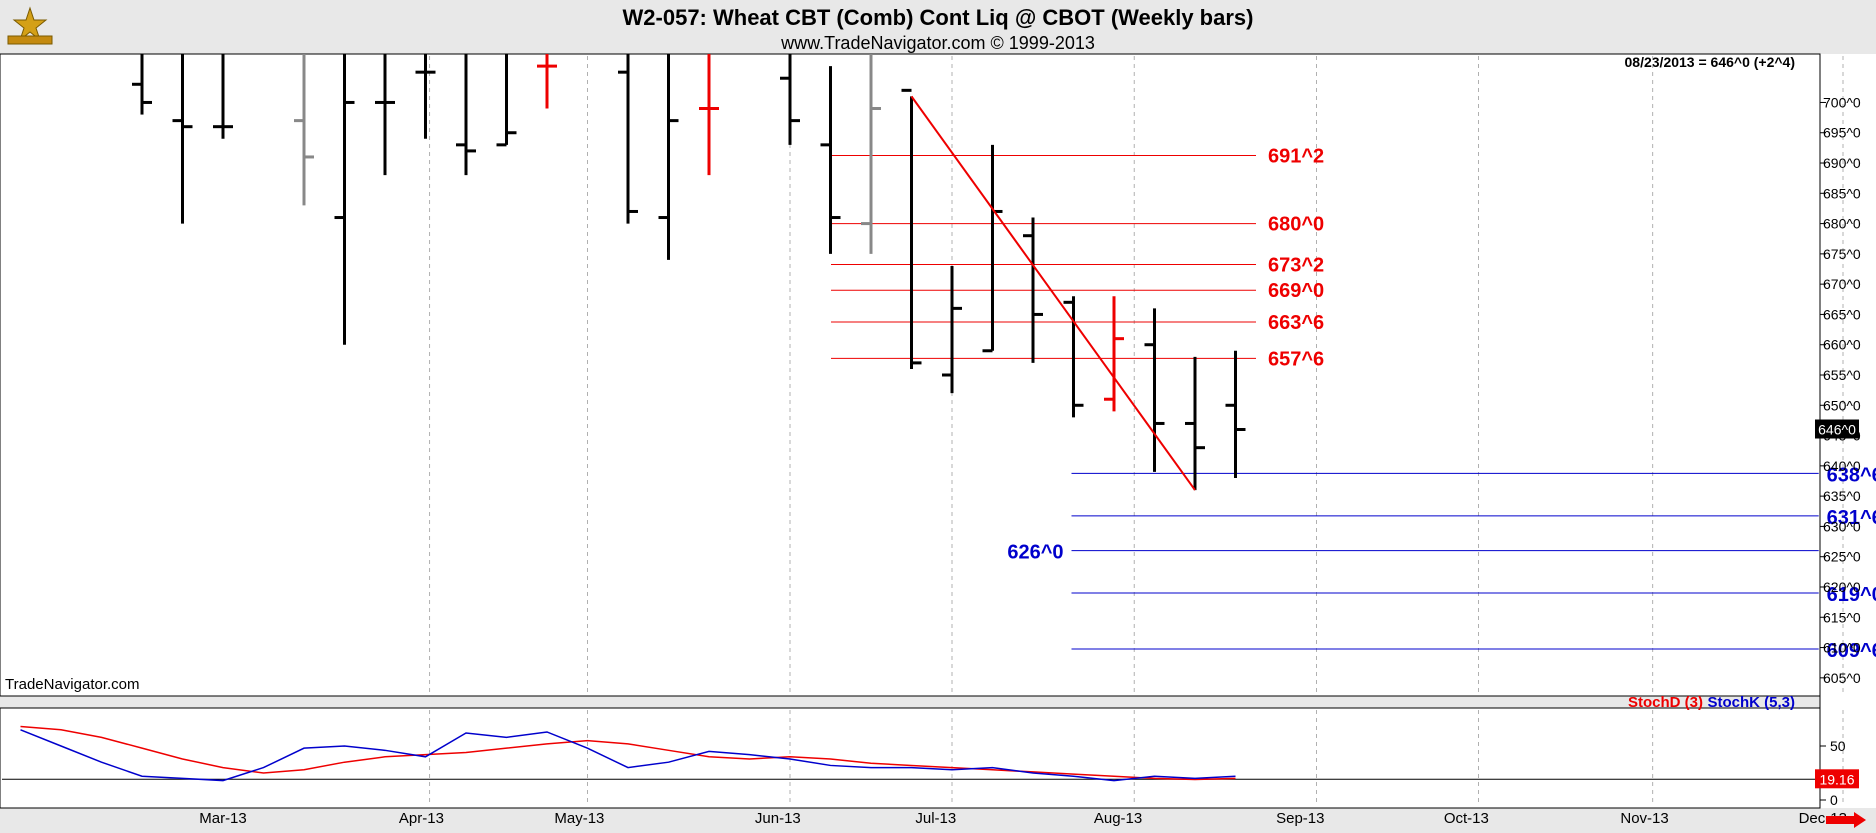 The height and width of the screenshot is (833, 1876). What do you see at coordinates (937, 43) in the screenshot?
I see `chart-subtitle: www.TradeNavigator.com © 1999-2013` at bounding box center [937, 43].